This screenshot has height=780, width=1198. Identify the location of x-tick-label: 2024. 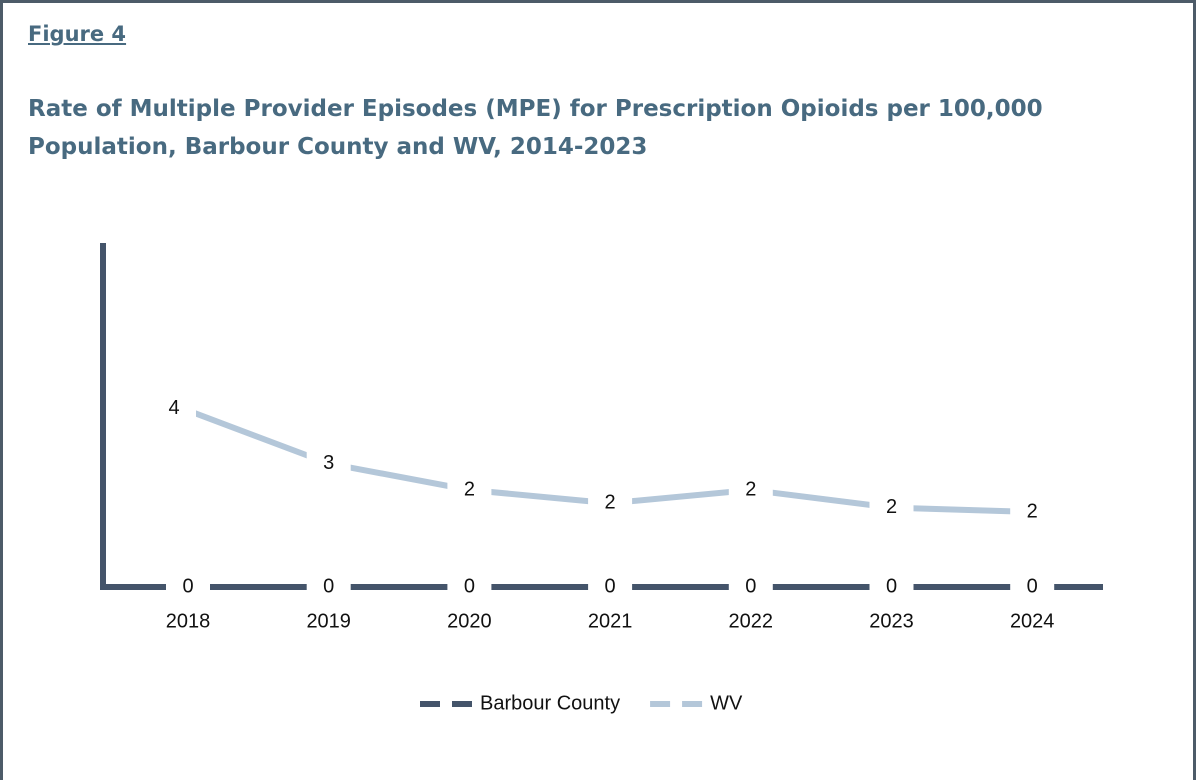
(1032, 621).